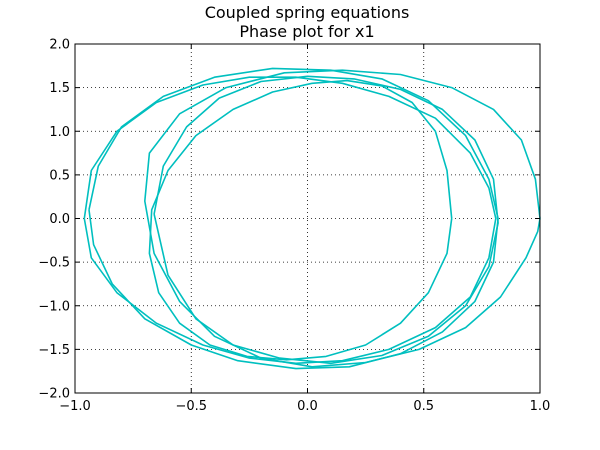  I want to click on y-tick-label: −1.0, so click(54, 306).